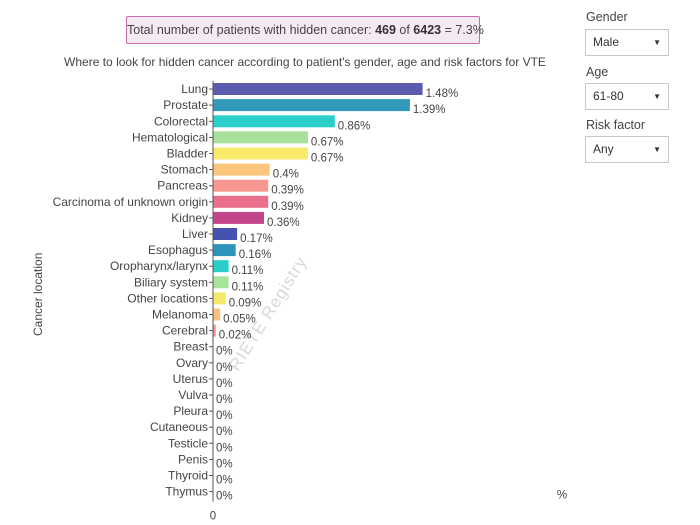  Describe the element at coordinates (241, 169) in the screenshot. I see `bar-stomach` at that location.